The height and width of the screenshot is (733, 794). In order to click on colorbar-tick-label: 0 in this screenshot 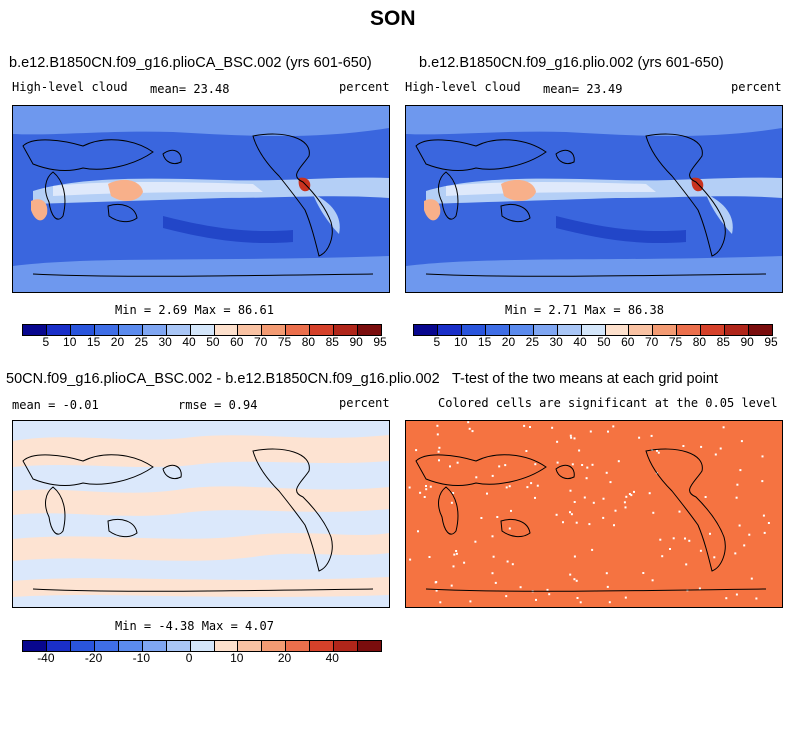, I will do `click(189, 658)`.